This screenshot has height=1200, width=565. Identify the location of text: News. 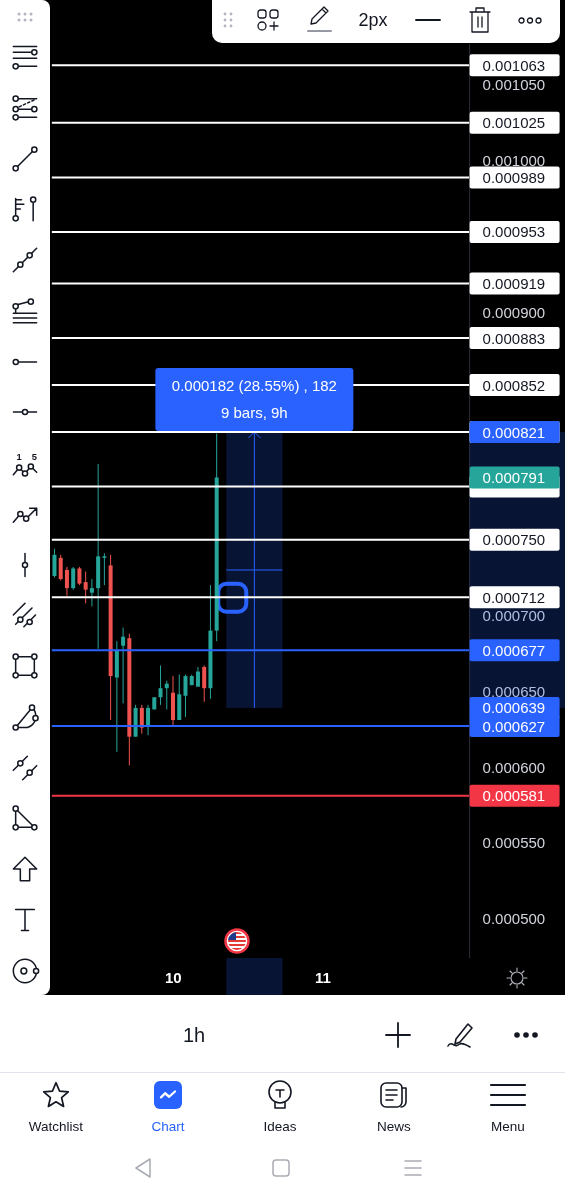
(394, 1127).